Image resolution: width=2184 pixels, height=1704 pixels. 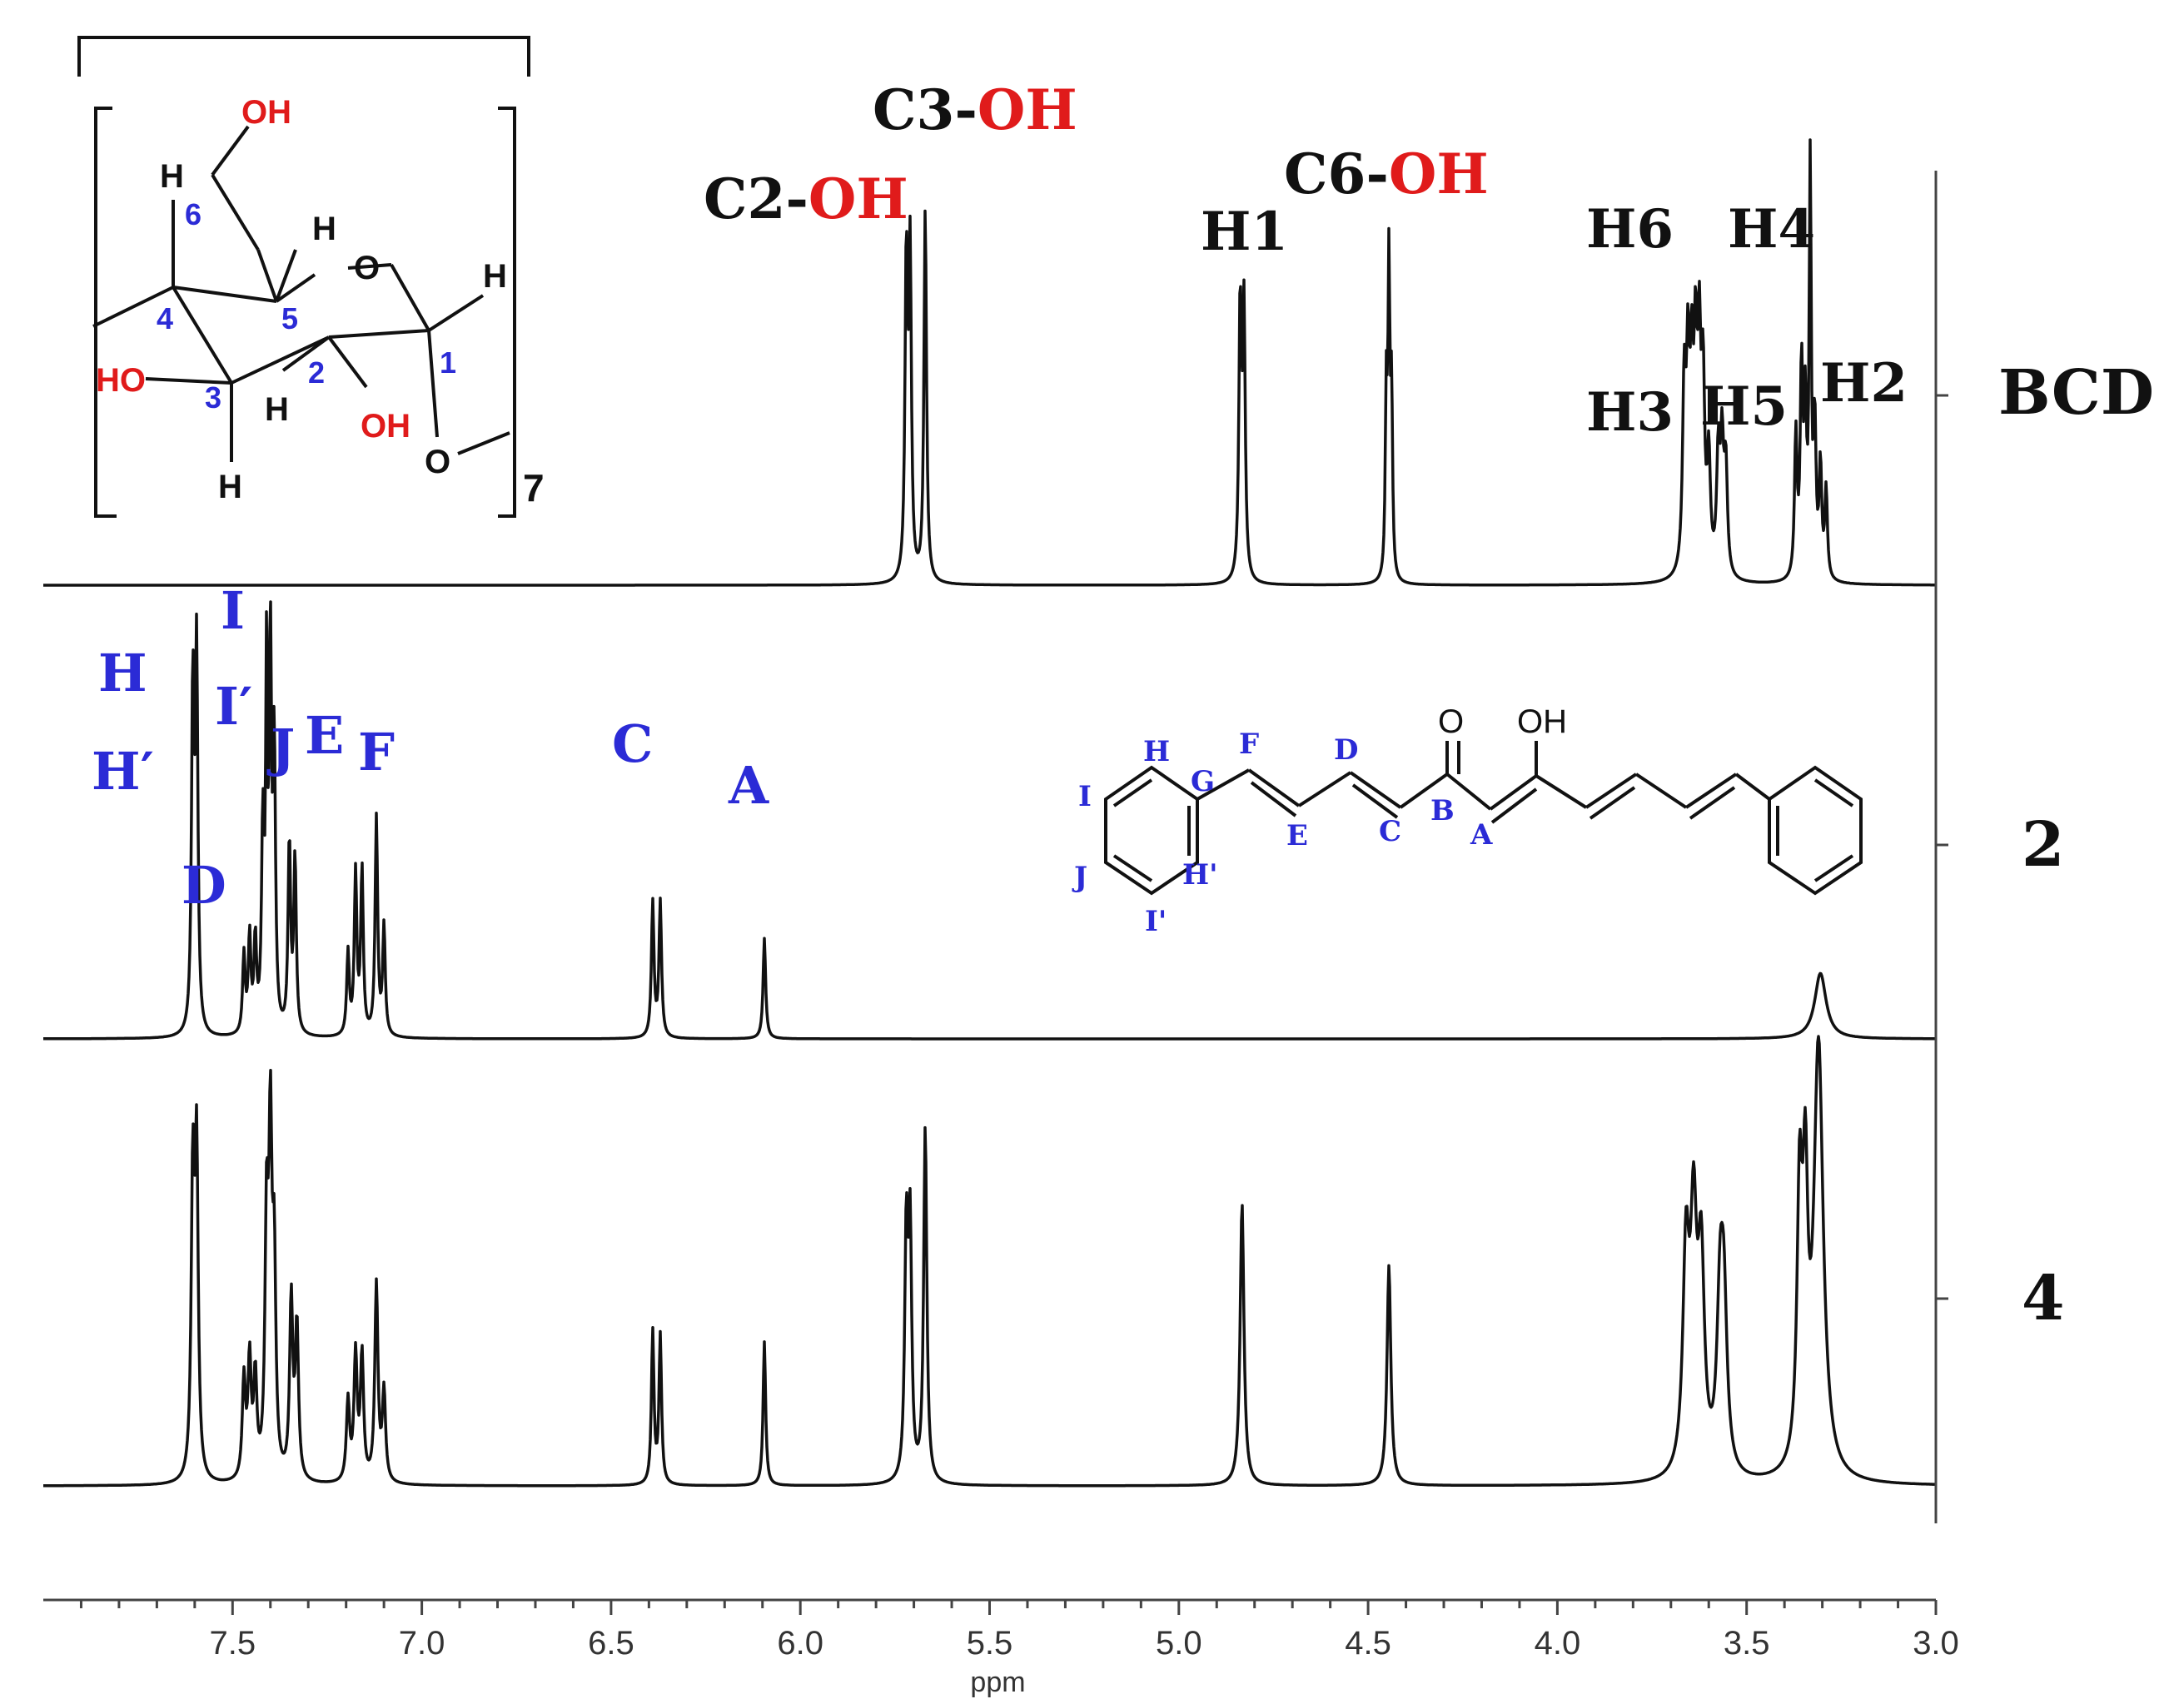 I want to click on label-i-prime: I′, so click(x=233, y=706).